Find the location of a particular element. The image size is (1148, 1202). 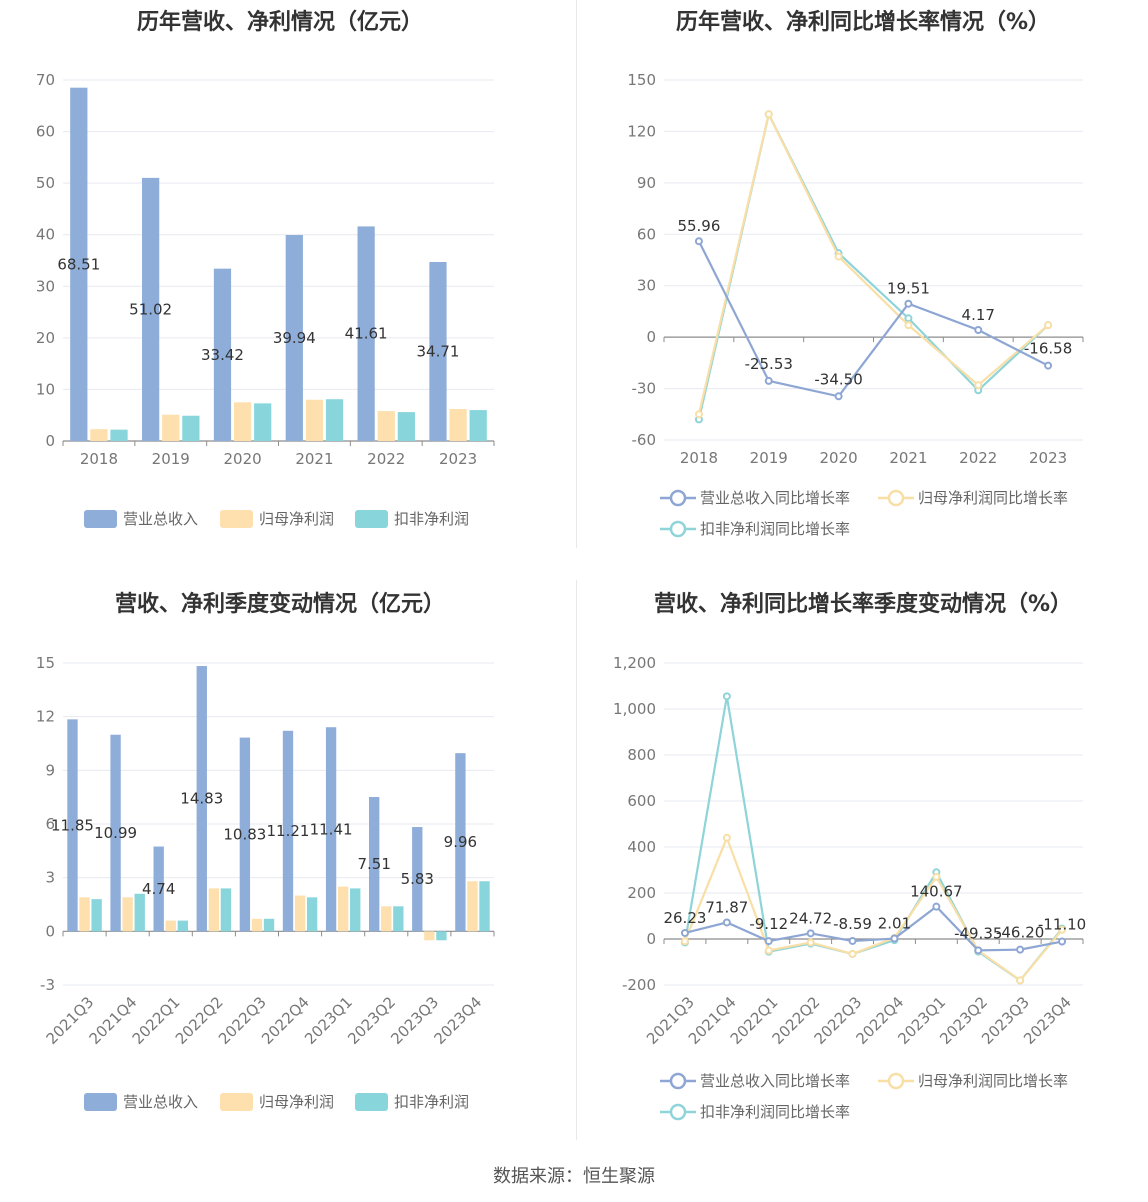

y-tick-label: -200 is located at coordinates (639, 985).